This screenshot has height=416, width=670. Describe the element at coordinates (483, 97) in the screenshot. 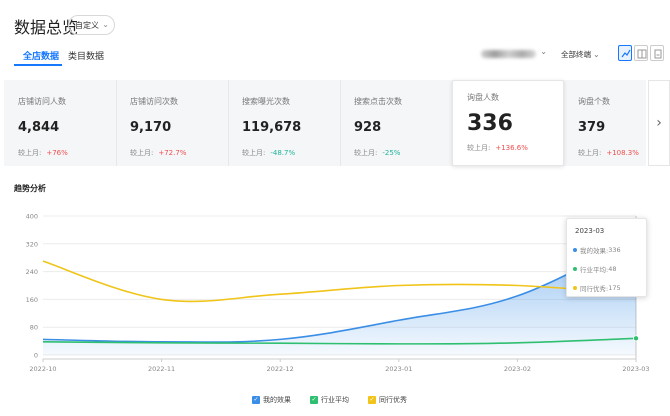

I see `metric-label: 询盘人数` at that location.